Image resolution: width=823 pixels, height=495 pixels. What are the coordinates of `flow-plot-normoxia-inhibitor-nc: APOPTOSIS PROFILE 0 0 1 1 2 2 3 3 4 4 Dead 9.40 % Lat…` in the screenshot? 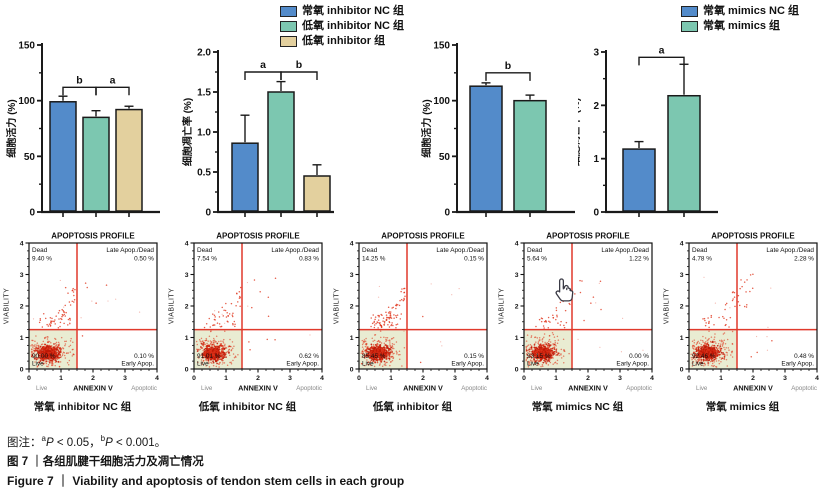 It's located at (82, 315).